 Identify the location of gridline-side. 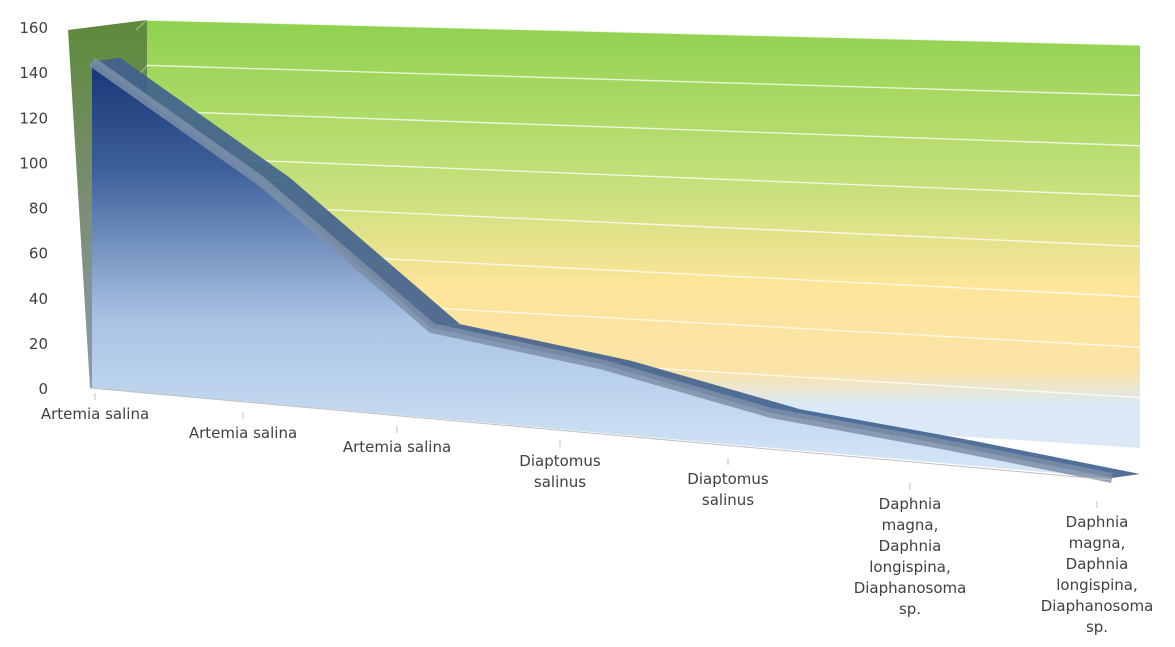
(141, 25).